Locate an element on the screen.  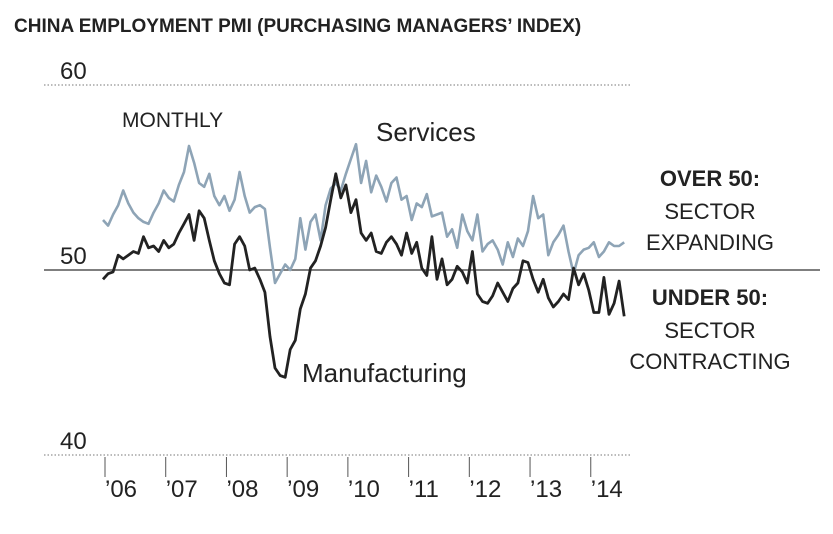
y-tick-label: 40 is located at coordinates (73, 441).